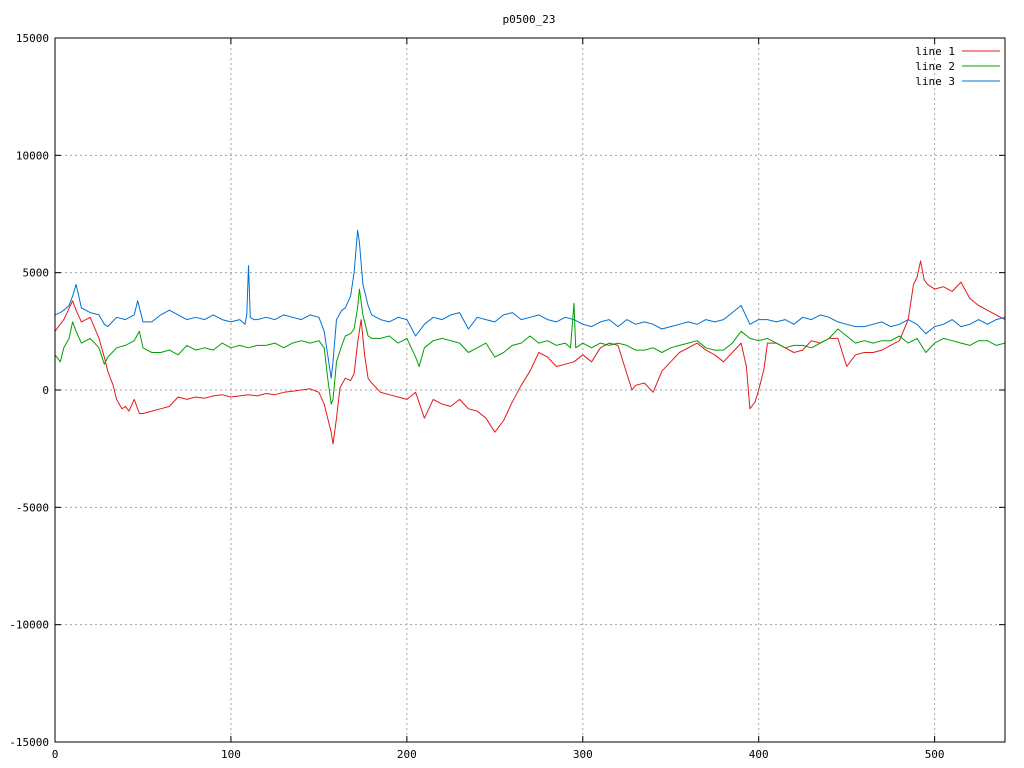 This screenshot has width=1024, height=768. What do you see at coordinates (583, 754) in the screenshot?
I see `x-tick-label: 300` at bounding box center [583, 754].